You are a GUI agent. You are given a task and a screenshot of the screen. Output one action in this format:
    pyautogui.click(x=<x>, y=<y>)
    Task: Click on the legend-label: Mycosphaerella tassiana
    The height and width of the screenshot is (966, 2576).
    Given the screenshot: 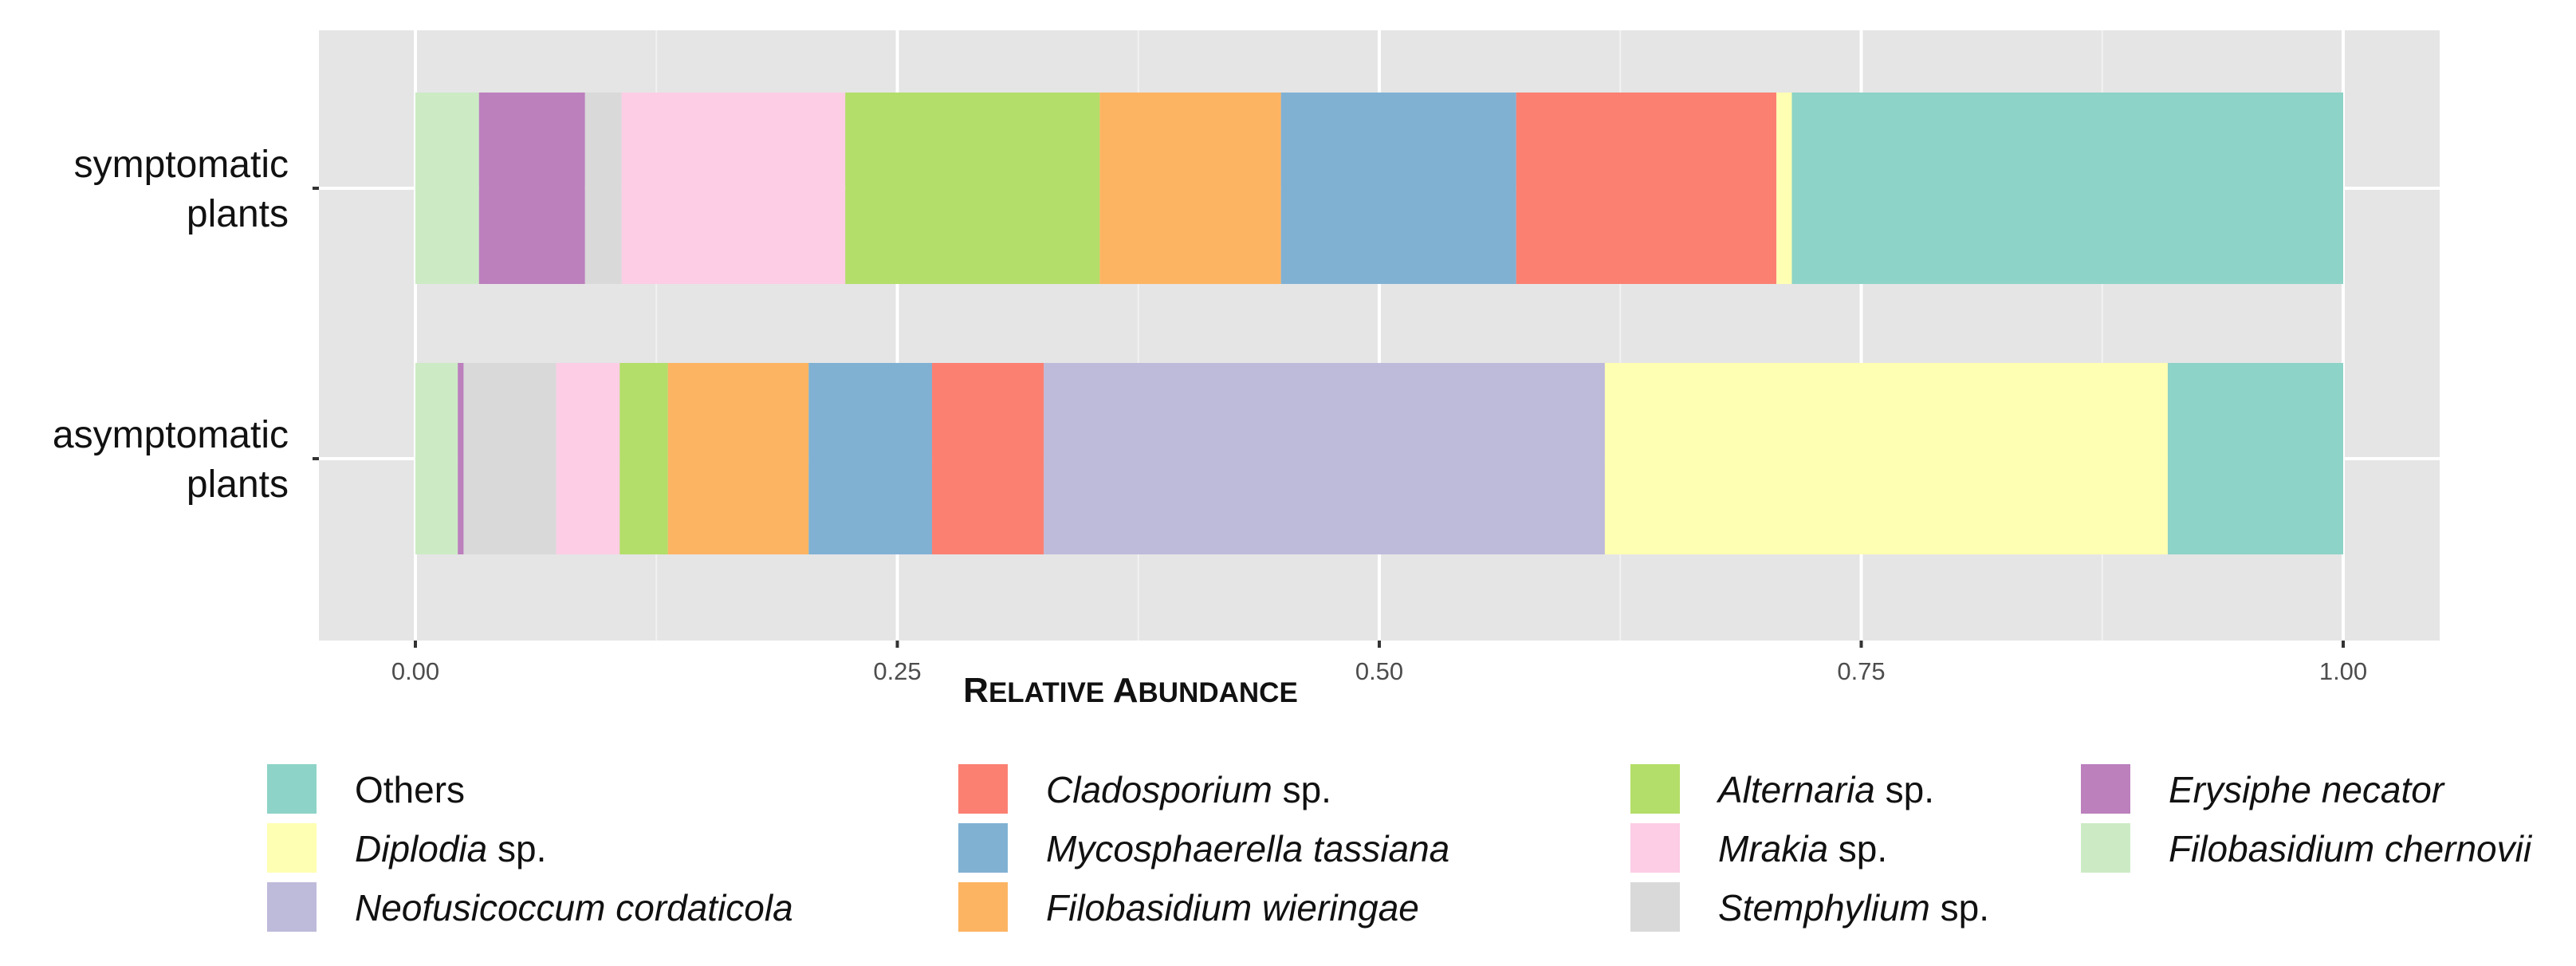 What is the action you would take?
    pyautogui.click(x=1248, y=848)
    